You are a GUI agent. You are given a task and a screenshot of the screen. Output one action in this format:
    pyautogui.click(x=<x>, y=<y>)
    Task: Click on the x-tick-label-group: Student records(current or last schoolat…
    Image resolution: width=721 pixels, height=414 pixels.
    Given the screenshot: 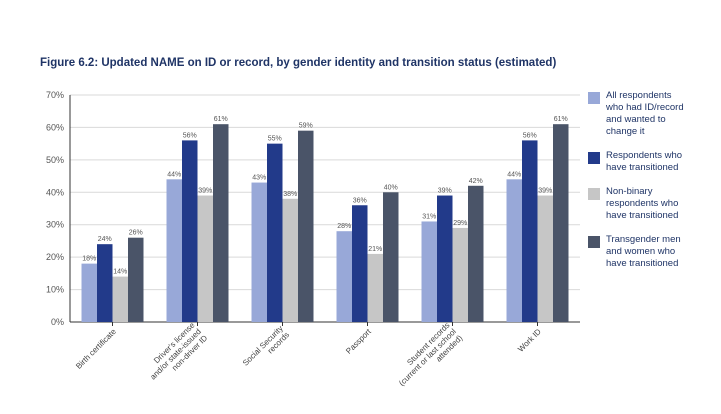 What is the action you would take?
    pyautogui.click(x=430, y=354)
    